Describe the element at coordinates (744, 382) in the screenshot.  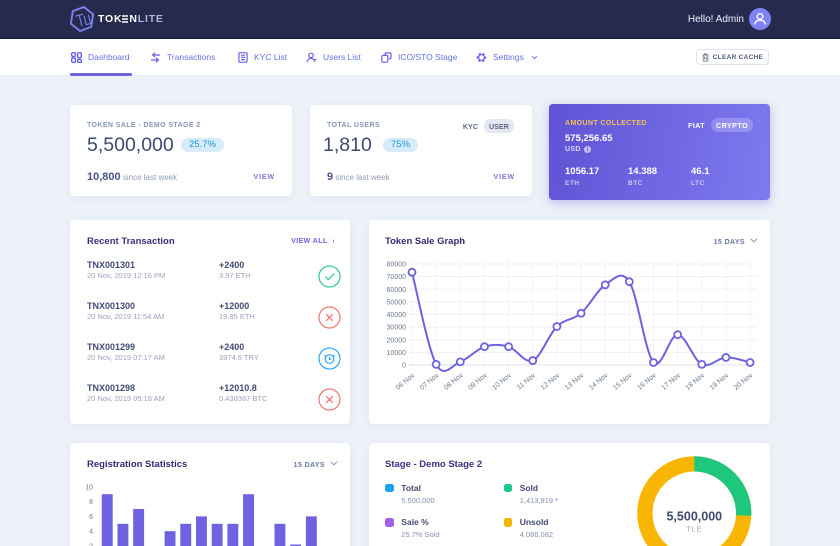
I see `svg-text: 20 Nov` at that location.